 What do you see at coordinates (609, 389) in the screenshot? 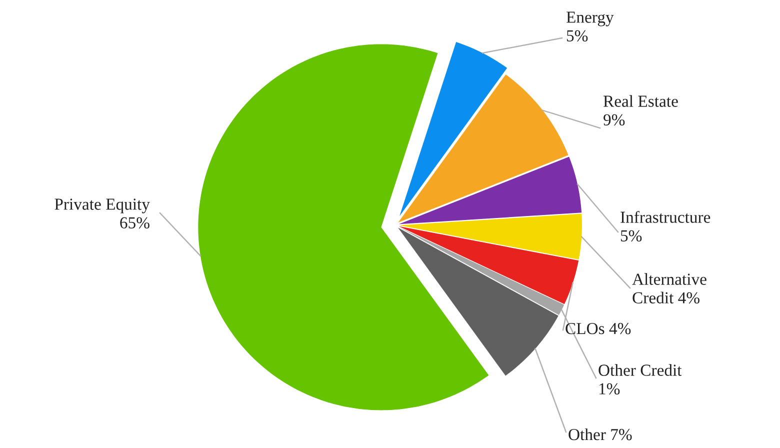
I see `data-label: 1%` at bounding box center [609, 389].